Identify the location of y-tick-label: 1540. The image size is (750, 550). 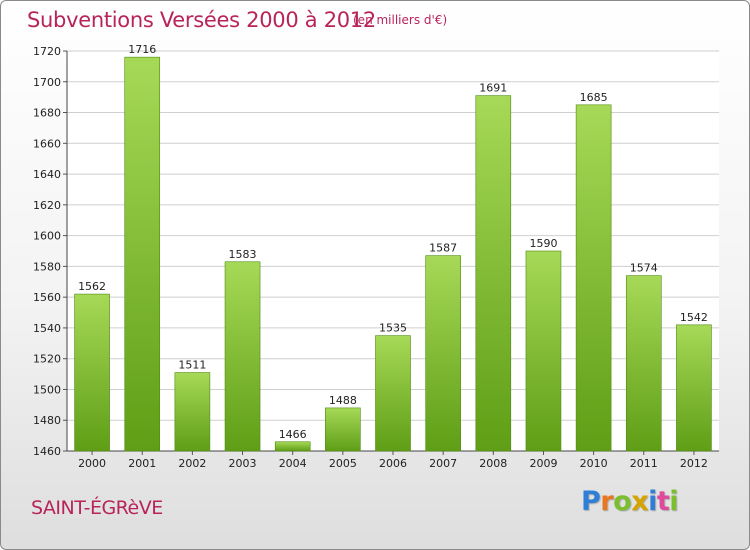
(47, 328).